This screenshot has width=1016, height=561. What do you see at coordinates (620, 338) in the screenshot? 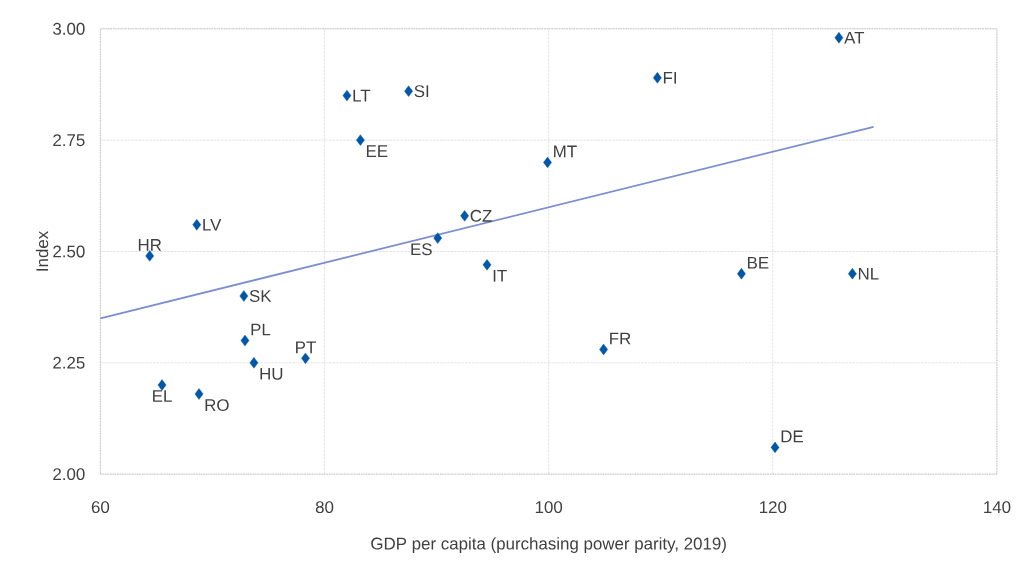
I see `annotation: FR` at bounding box center [620, 338].